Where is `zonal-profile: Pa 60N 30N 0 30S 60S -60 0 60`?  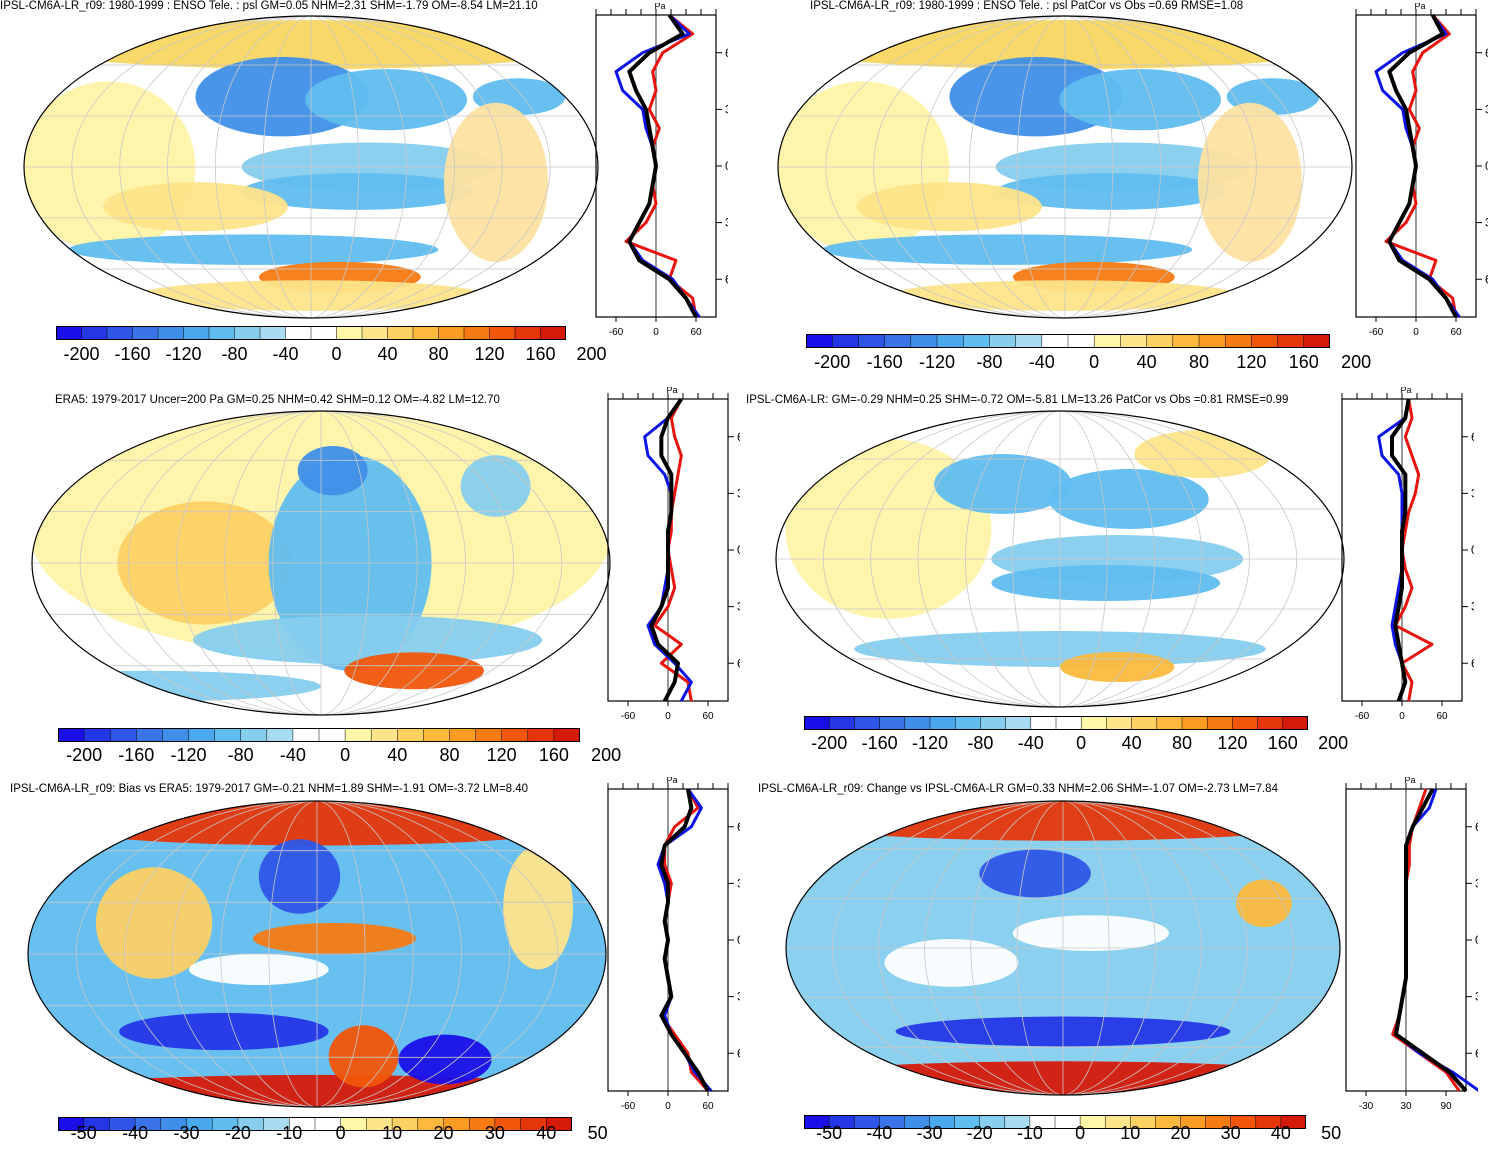 zonal-profile: Pa 60N 30N 0 30S 60S -60 0 60 is located at coordinates (661, 170).